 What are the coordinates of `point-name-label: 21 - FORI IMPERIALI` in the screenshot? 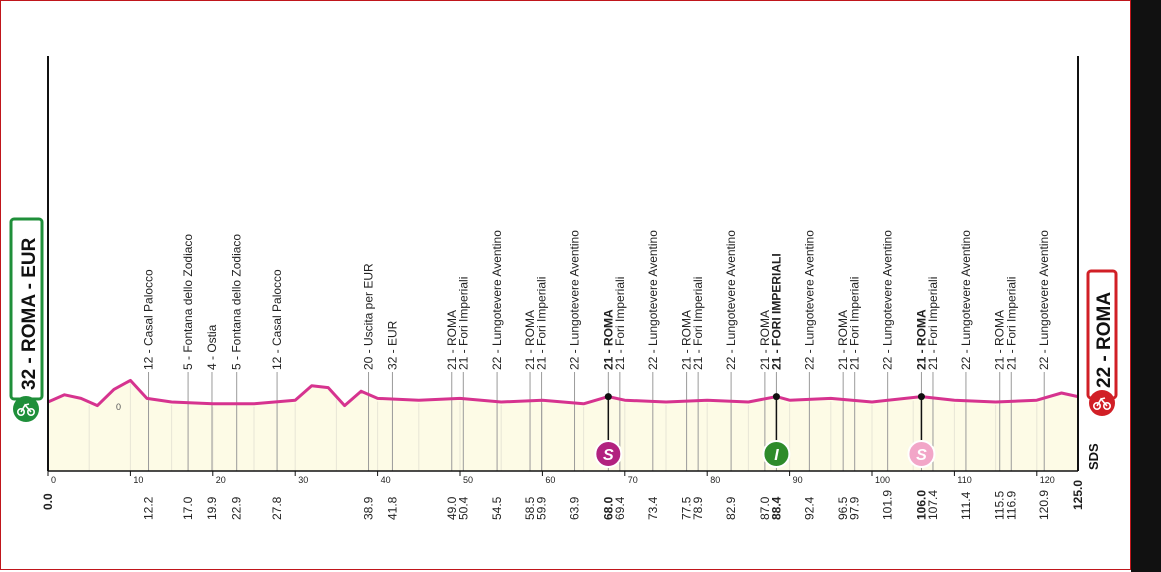 It's located at (776, 311).